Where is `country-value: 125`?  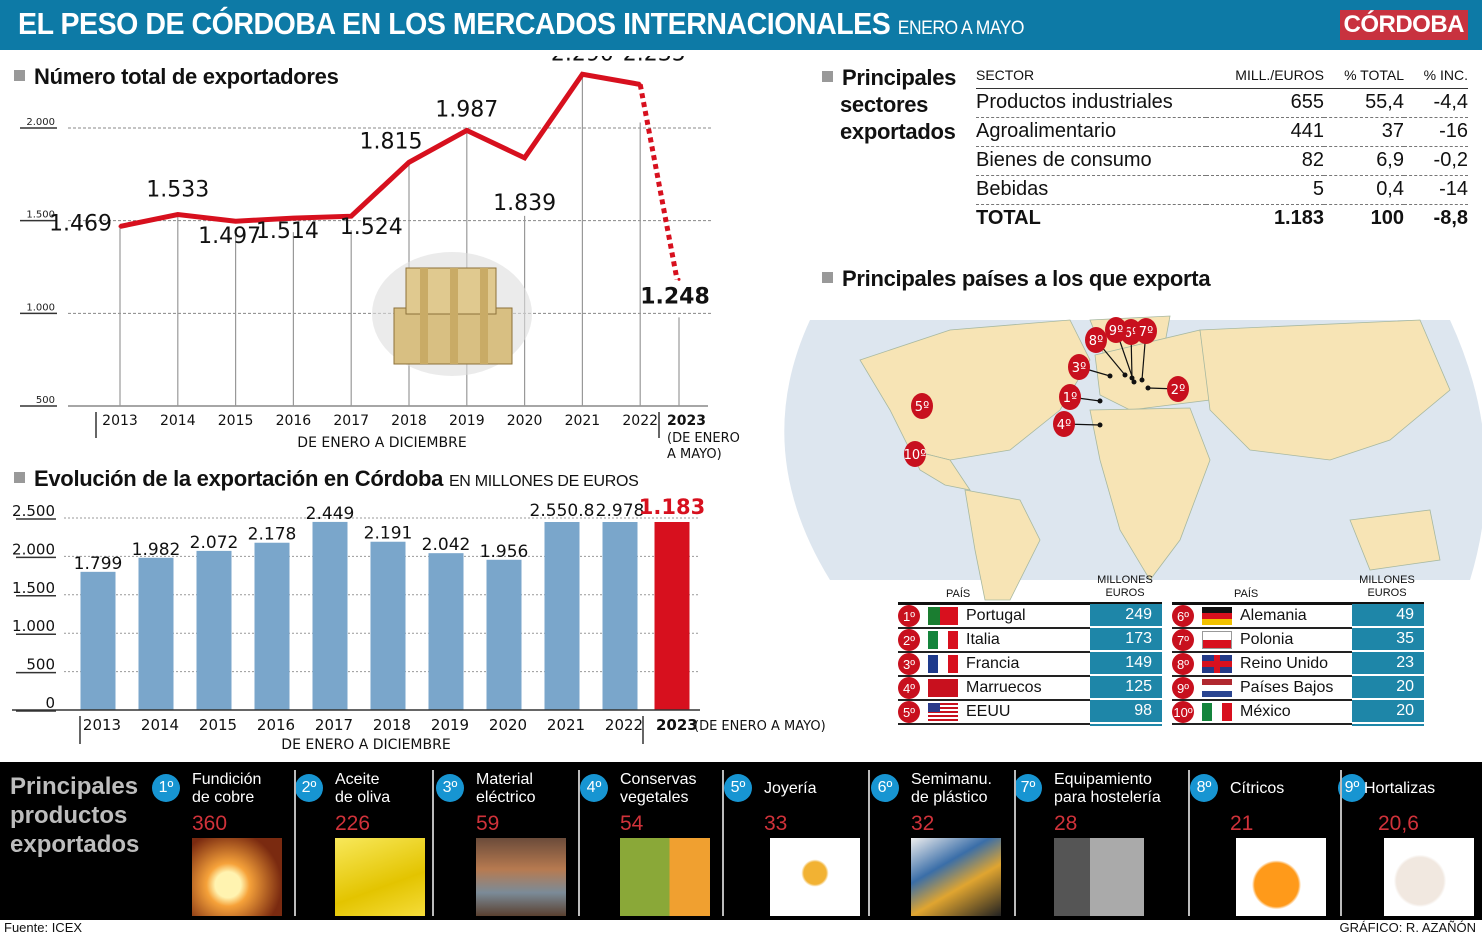 country-value: 125 is located at coordinates (1126, 688).